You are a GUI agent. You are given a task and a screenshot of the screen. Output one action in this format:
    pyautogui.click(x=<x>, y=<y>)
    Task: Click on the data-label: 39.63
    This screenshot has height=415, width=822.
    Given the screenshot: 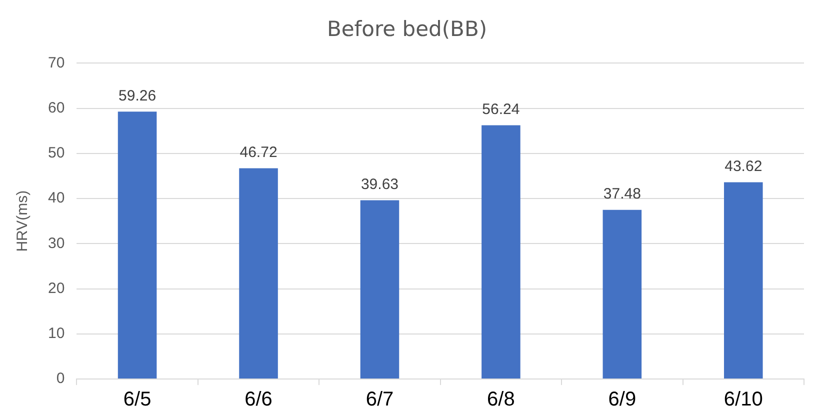 What is the action you would take?
    pyautogui.click(x=379, y=184)
    